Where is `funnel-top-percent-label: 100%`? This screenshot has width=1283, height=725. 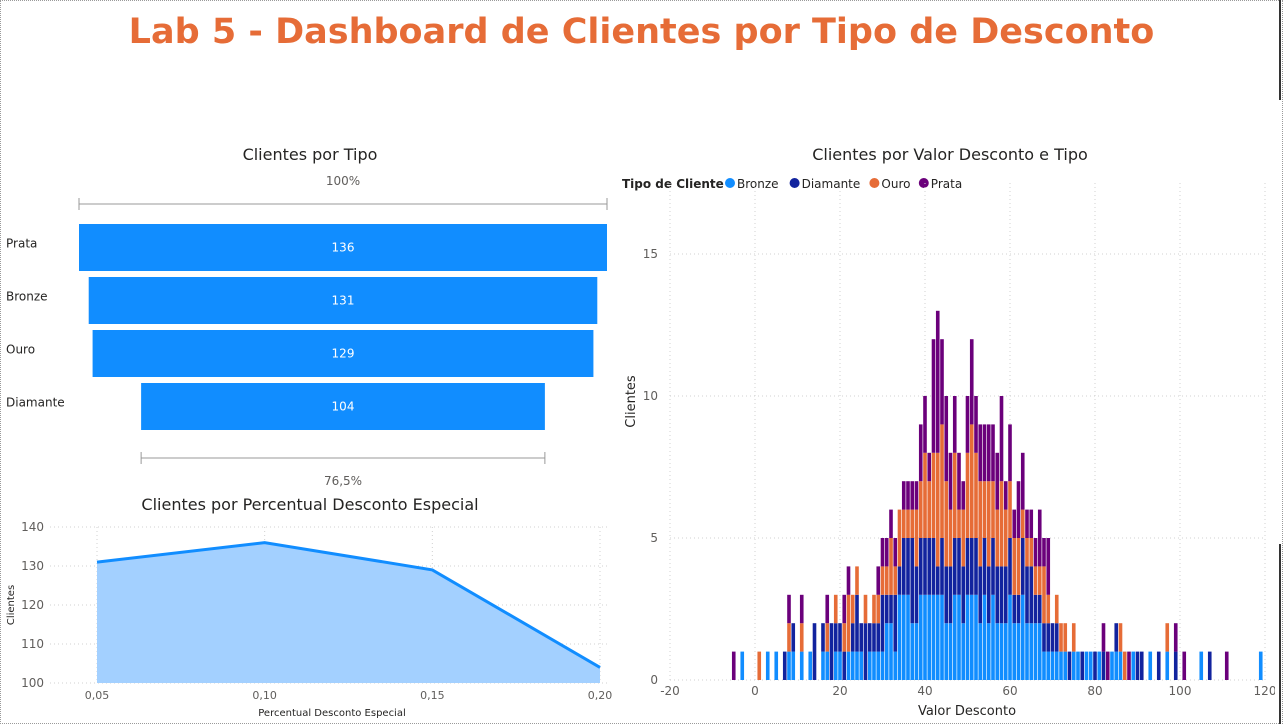 funnel-top-percent-label: 100% is located at coordinates (343, 181).